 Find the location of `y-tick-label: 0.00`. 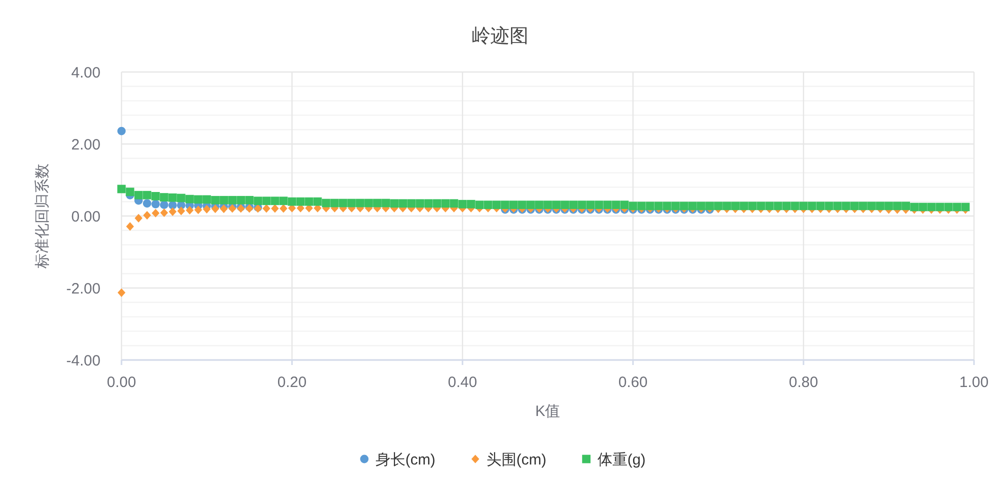

y-tick-label: 0.00 is located at coordinates (85, 217).